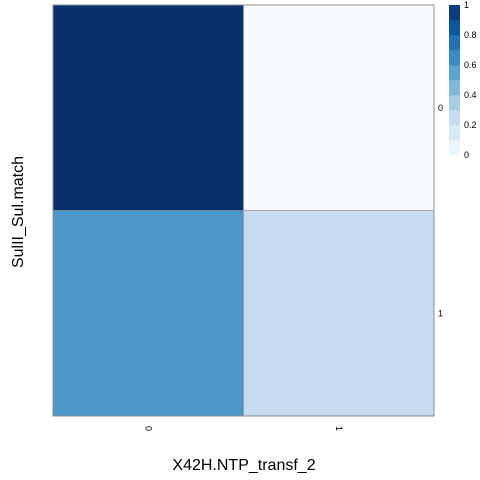  What do you see at coordinates (440, 108) in the screenshot?
I see `y-tick-label: 0` at bounding box center [440, 108].